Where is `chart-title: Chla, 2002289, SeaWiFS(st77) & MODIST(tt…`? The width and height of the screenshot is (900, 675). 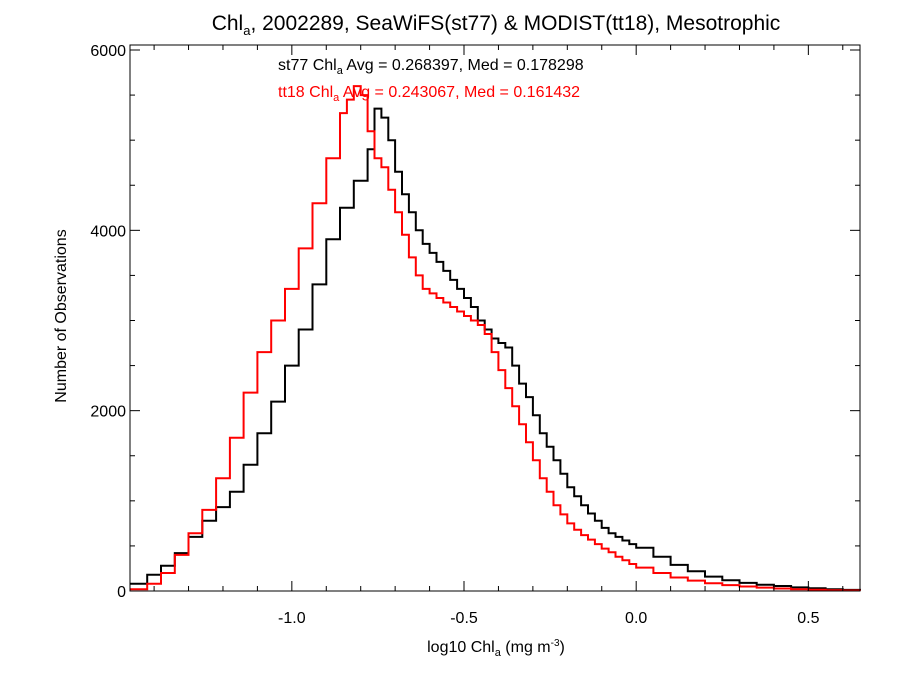 chart-title: Chla, 2002289, SeaWiFS(st77) & MODIST(tt… is located at coordinates (496, 25).